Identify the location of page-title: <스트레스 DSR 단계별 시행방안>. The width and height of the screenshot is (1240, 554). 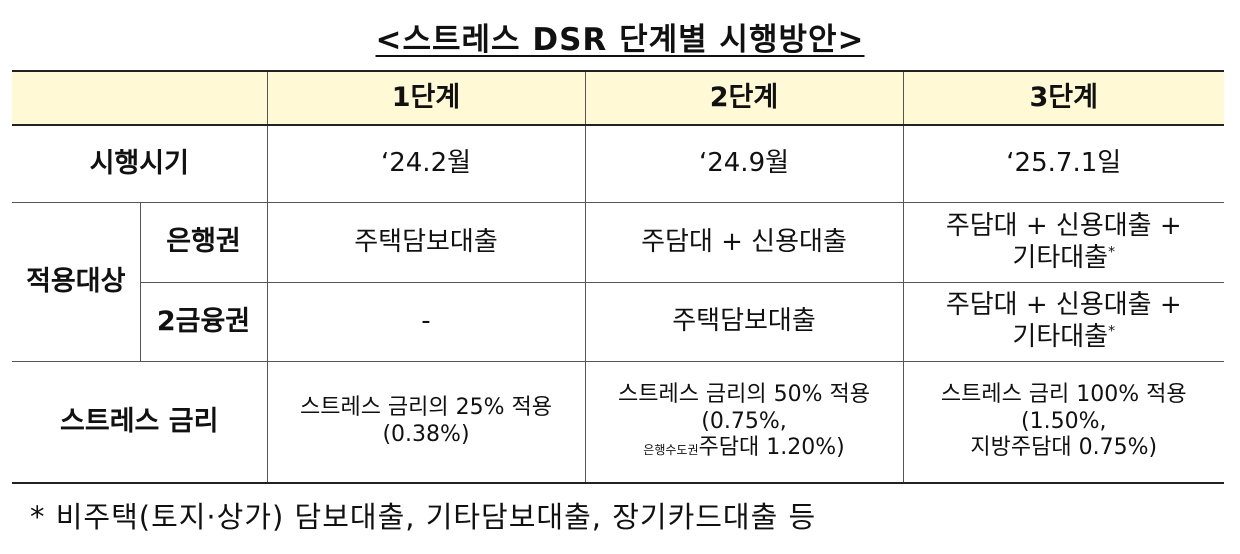
(620, 36).